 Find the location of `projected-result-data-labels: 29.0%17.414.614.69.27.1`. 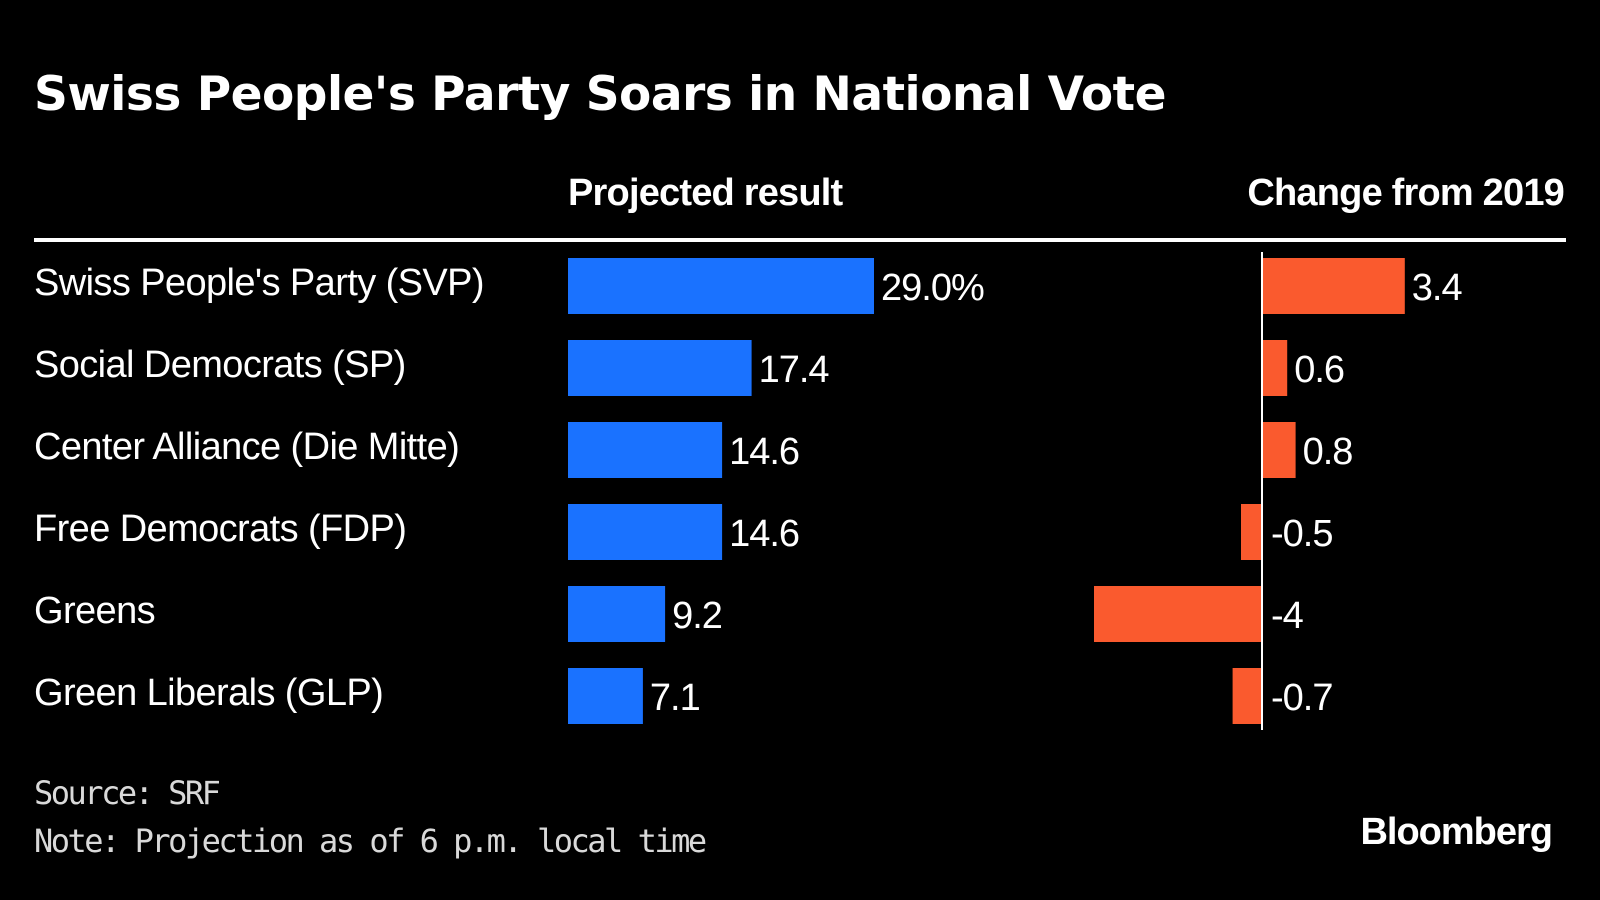

projected-result-data-labels: 29.0%17.414.614.69.27.1 is located at coordinates (817, 493).